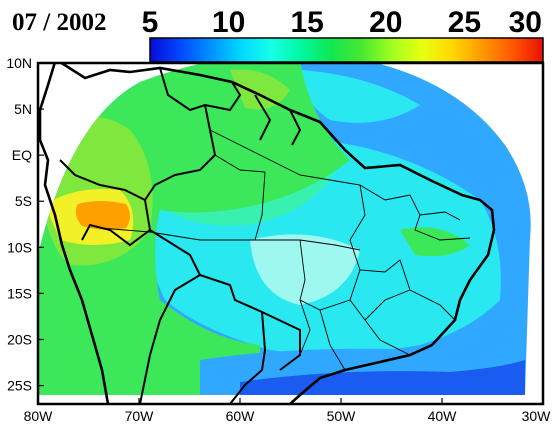 This screenshot has width=558, height=428. I want to click on y-tick-label: 10S, so click(19, 247).